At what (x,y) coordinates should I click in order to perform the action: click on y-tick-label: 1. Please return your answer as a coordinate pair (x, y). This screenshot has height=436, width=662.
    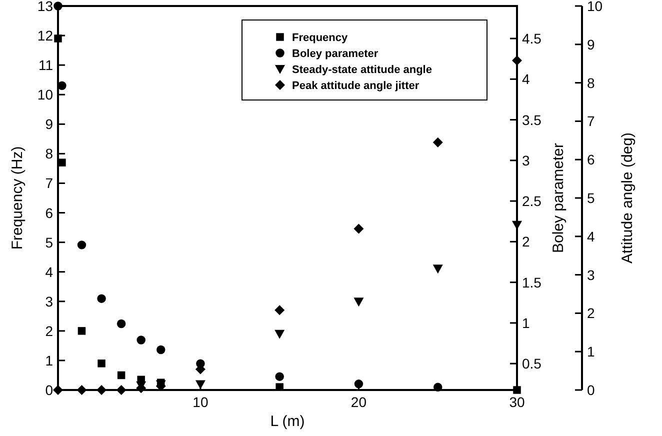
    Looking at the image, I should click on (49, 360).